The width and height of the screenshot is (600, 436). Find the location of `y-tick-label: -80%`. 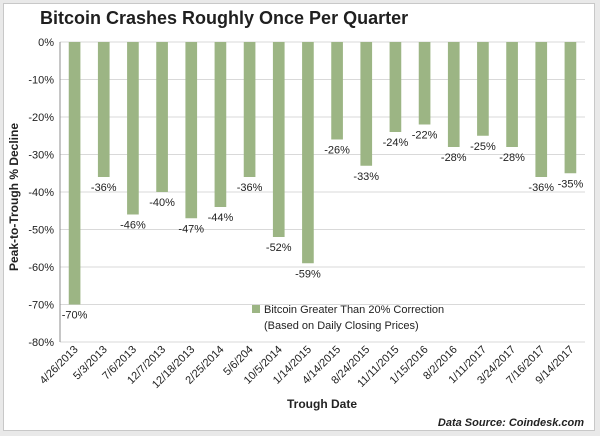

y-tick-label: -80% is located at coordinates (41, 343).